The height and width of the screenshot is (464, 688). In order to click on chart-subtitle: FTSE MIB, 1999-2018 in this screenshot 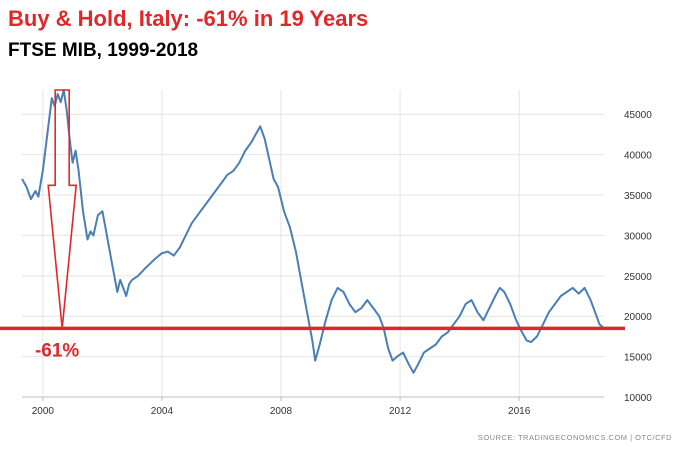, I will do `click(103, 50)`.